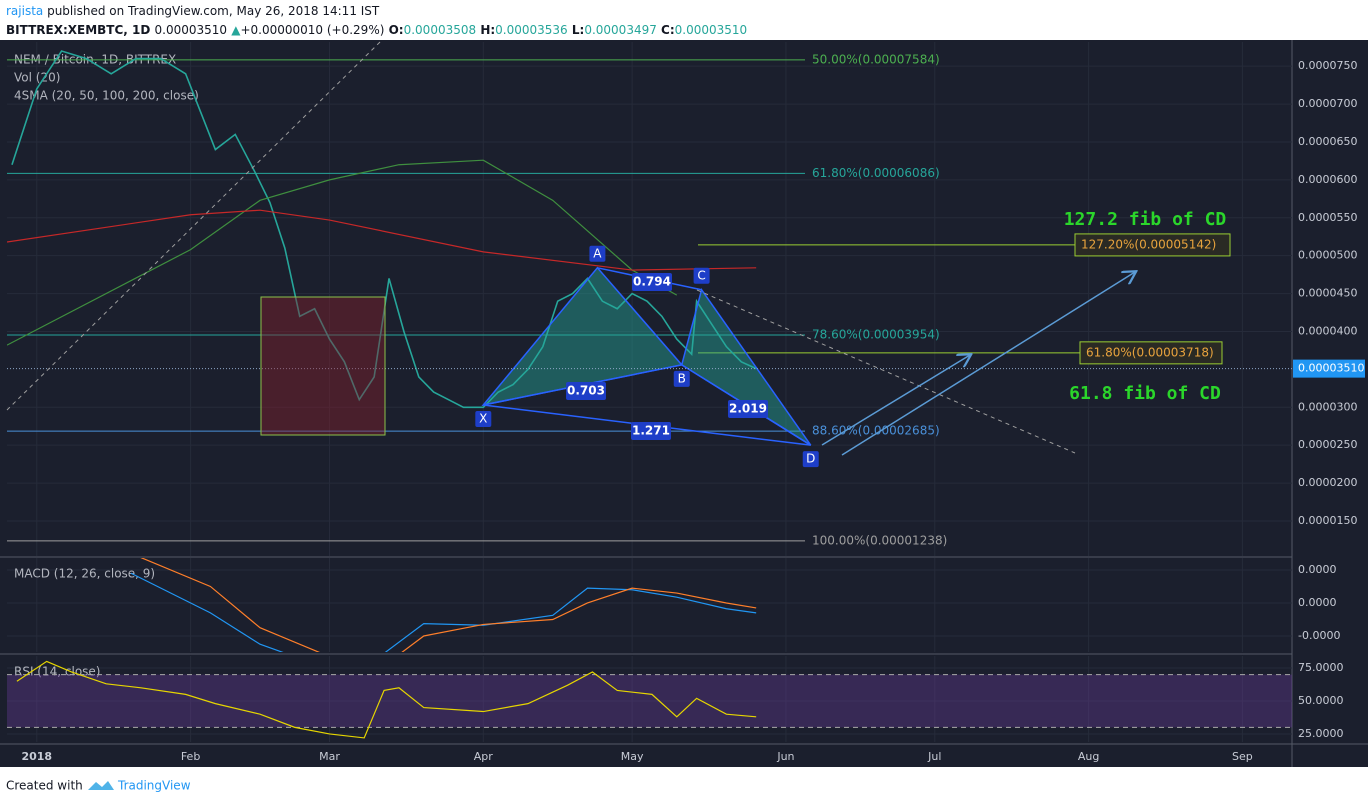 The image size is (1368, 804). Describe the element at coordinates (1328, 293) in the screenshot. I see `y-tick-label: 0.0000450` at that location.